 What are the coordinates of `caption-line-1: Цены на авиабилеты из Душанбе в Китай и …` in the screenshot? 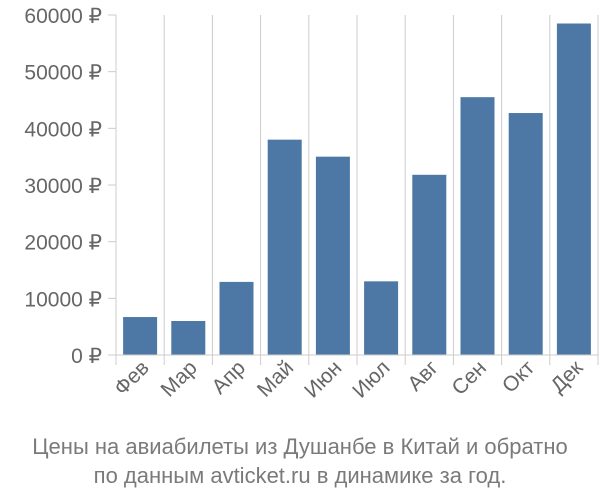 It's located at (300, 446).